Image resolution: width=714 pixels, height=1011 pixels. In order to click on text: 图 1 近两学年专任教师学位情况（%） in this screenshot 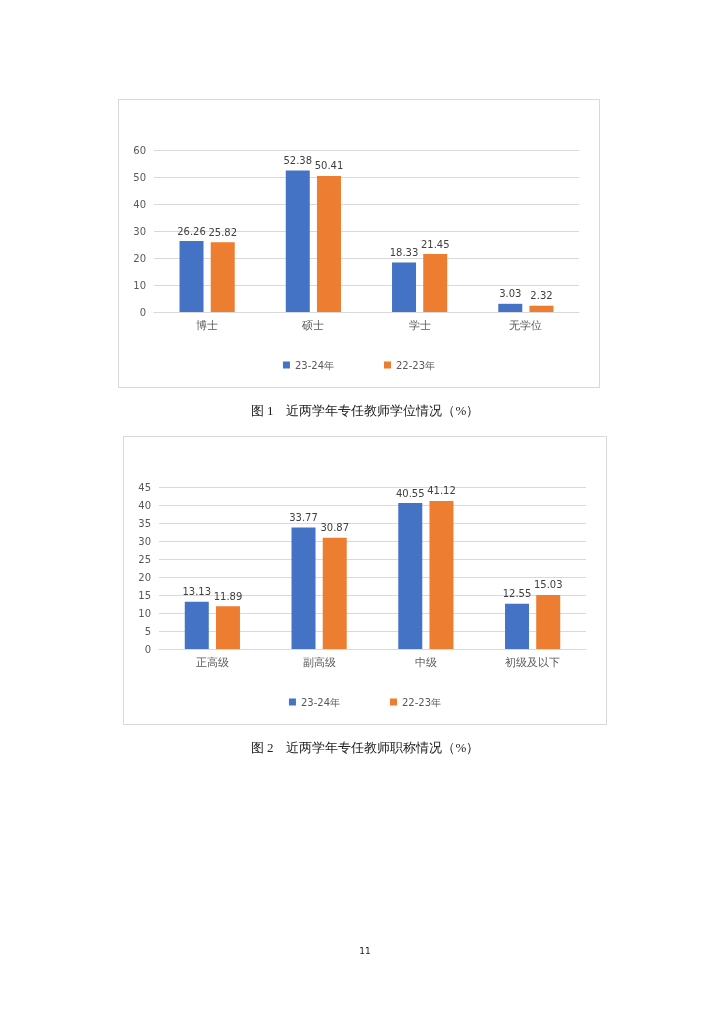, I will do `click(365, 411)`.